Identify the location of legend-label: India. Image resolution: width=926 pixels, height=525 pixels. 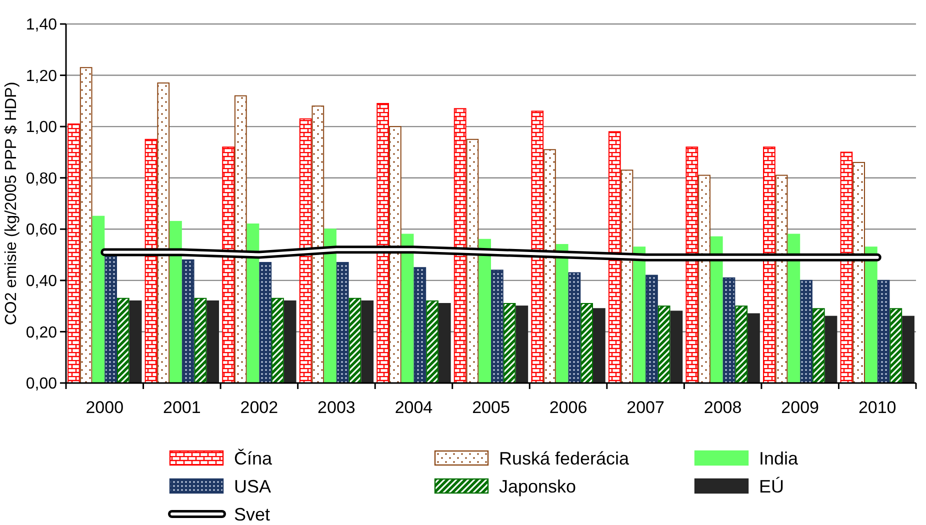
(779, 458).